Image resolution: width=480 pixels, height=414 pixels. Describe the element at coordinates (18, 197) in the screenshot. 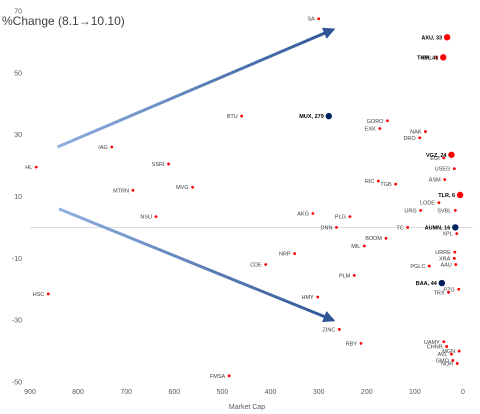

I see `y-tick-label: 10` at that location.